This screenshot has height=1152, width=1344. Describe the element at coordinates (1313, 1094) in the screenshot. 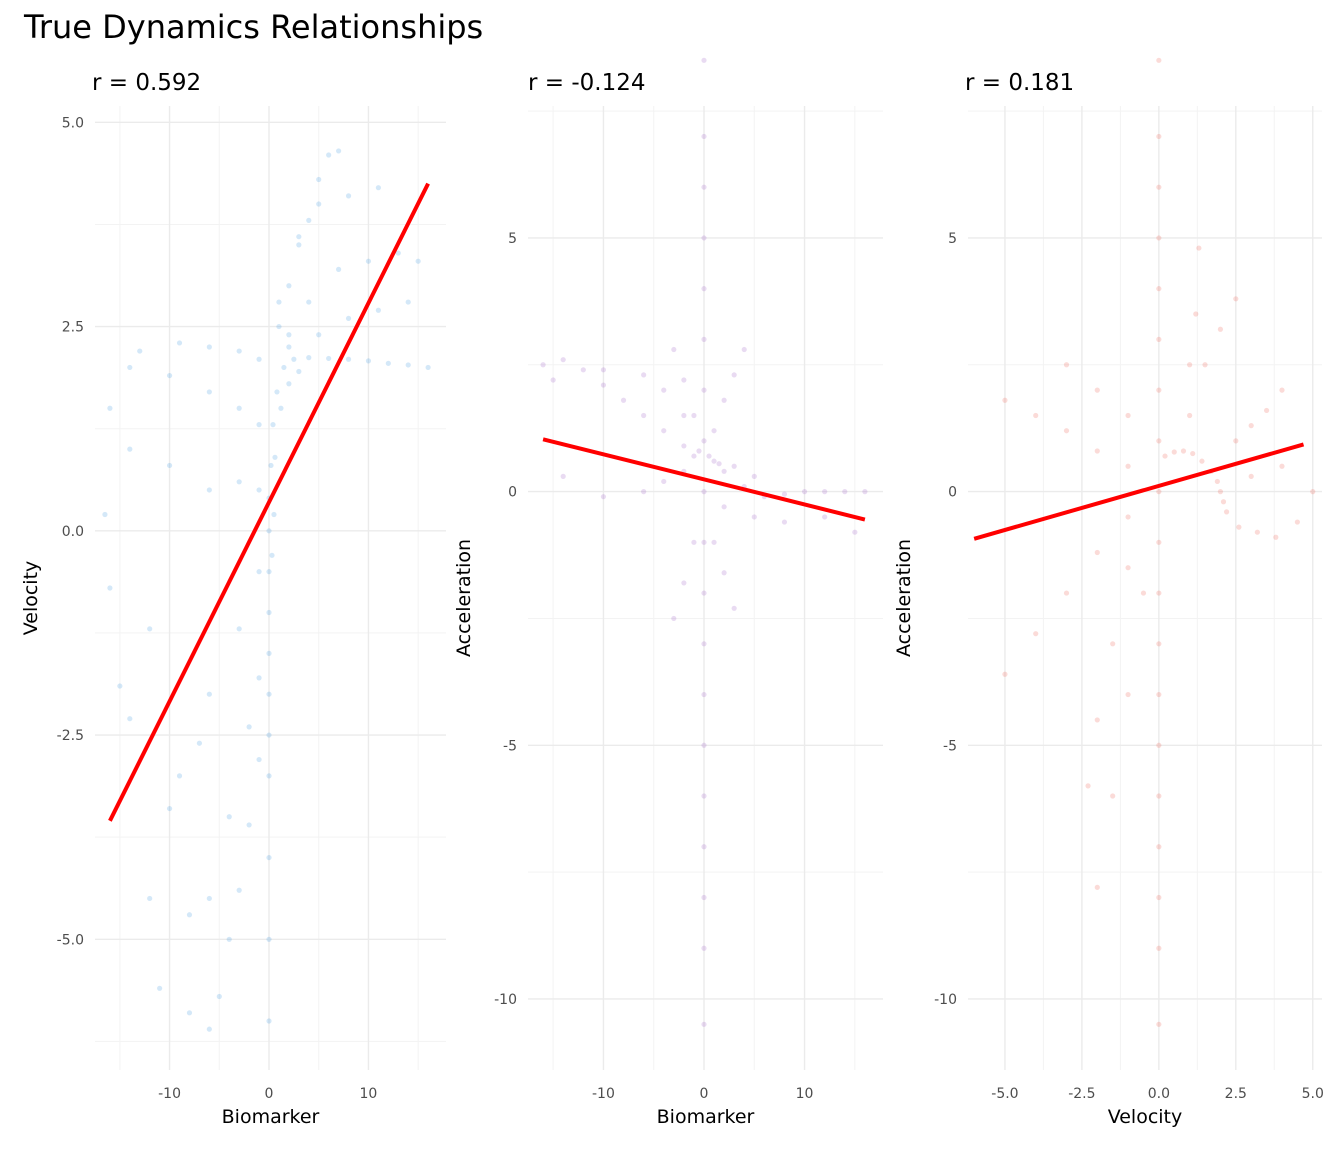

I see `x-tick-label: 5.0` at that location.